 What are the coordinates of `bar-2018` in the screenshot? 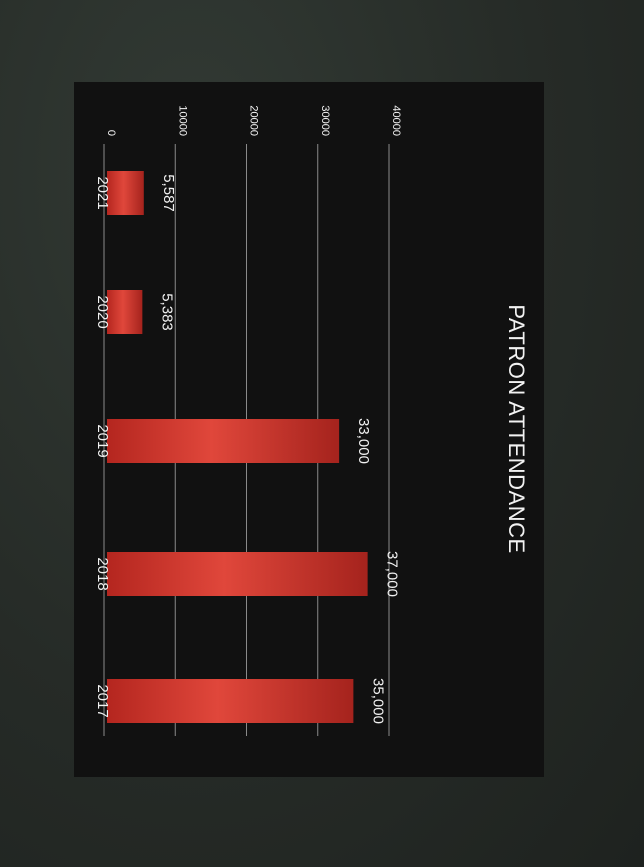 It's located at (237, 574).